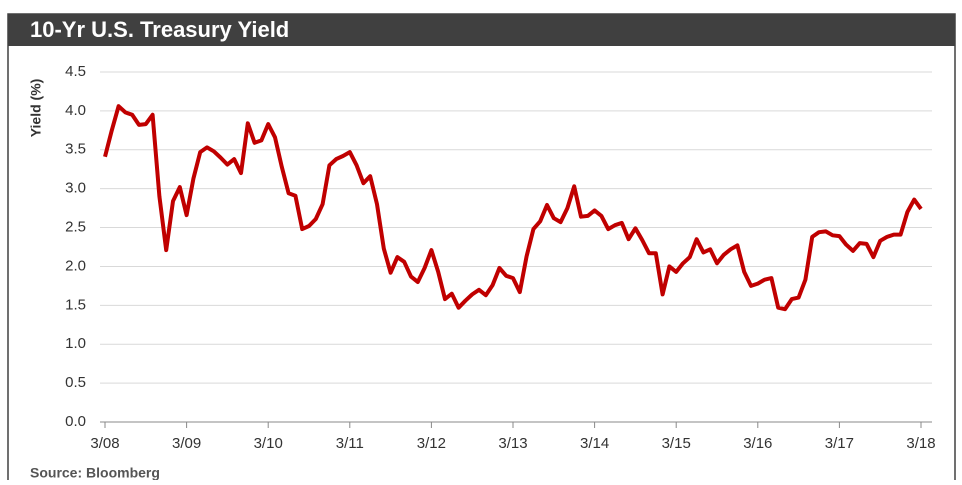  Describe the element at coordinates (95, 472) in the screenshot. I see `source: Source: Bloomberg` at that location.